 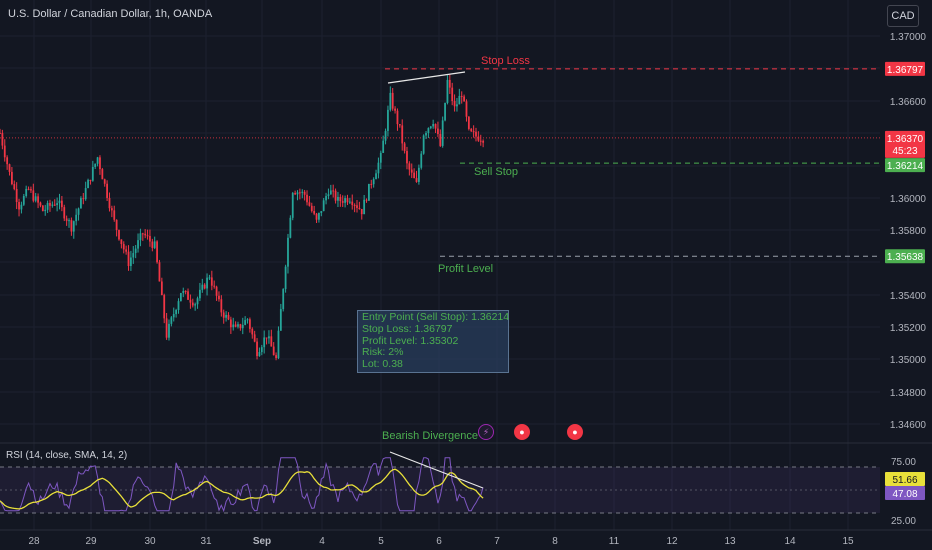 I want to click on rsi-value-tag-bg, so click(x=905, y=479).